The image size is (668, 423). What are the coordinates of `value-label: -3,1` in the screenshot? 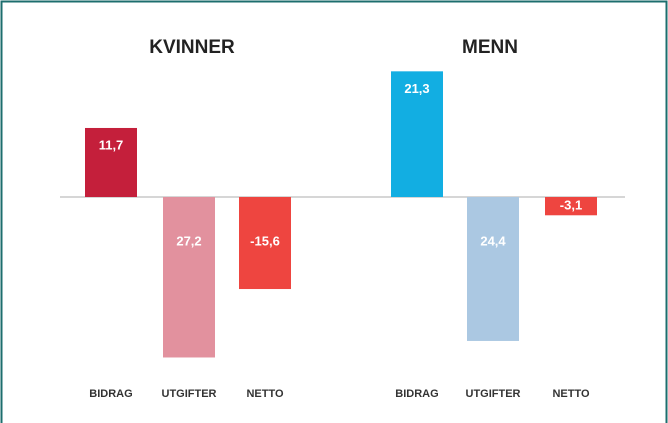 It's located at (571, 205).